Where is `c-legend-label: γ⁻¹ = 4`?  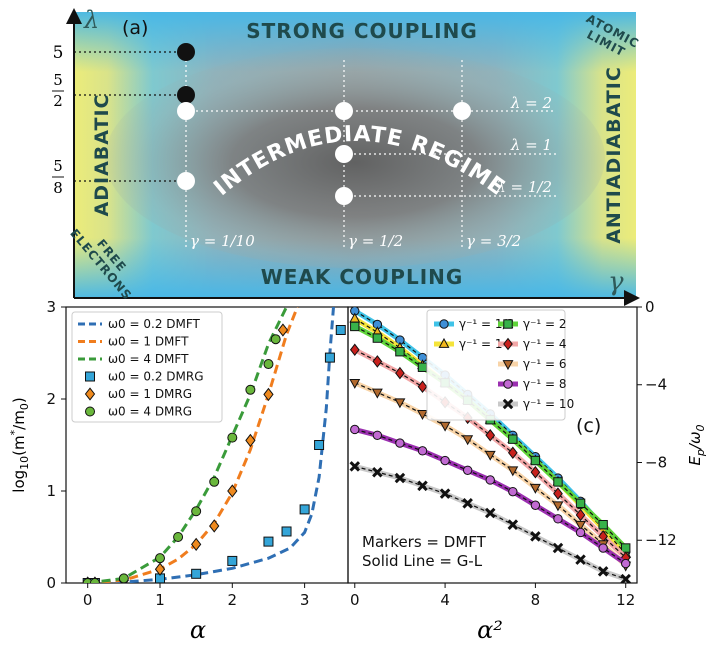
c-legend-label: γ⁻¹ = 4 is located at coordinates (545, 344).